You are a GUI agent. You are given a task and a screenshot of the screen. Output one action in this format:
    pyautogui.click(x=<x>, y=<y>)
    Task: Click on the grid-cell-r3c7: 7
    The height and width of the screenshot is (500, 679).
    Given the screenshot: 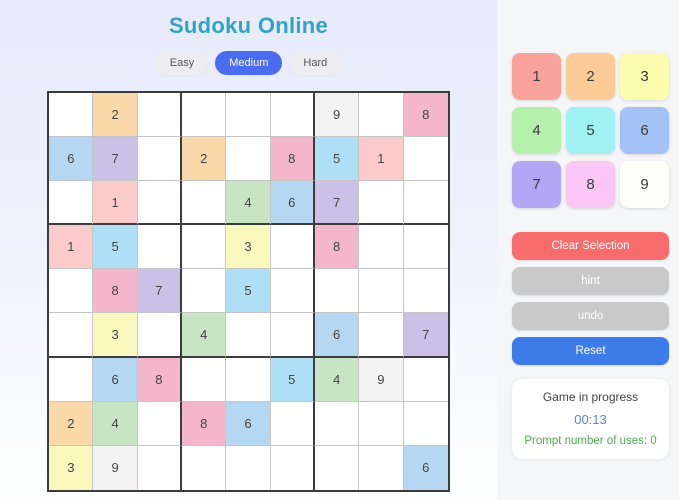 What is the action you would take?
    pyautogui.click(x=337, y=203)
    